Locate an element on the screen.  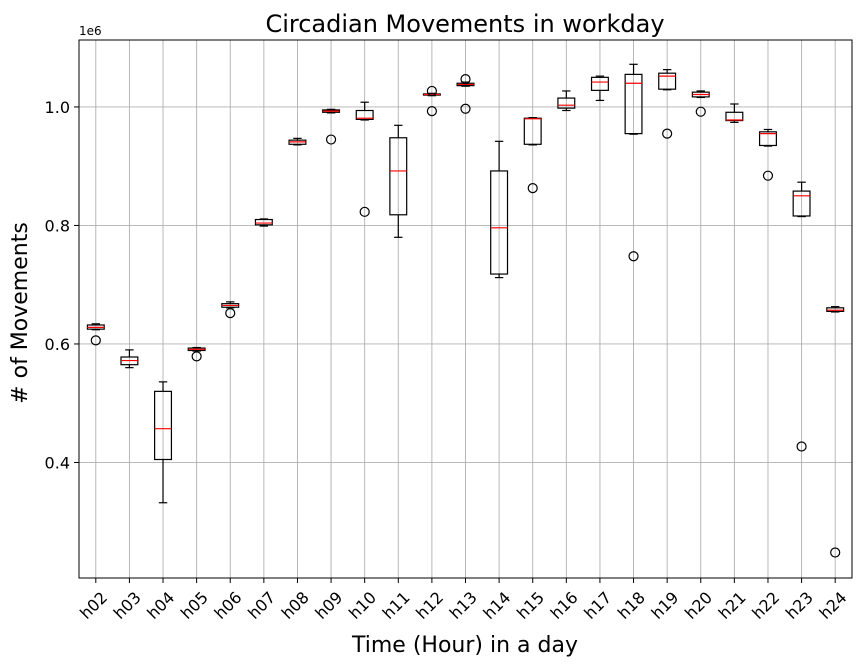
box-h09 is located at coordinates (331, 126).